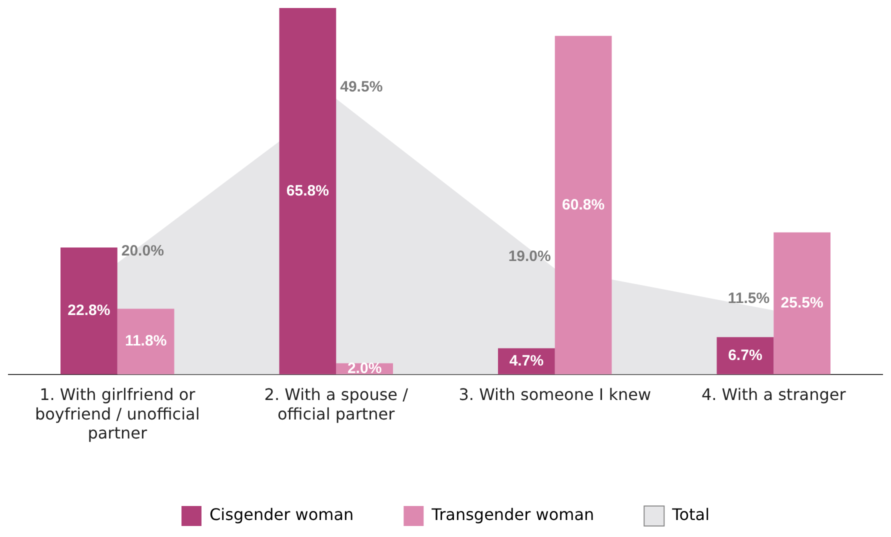 This screenshot has height=537, width=891. I want to click on data-label: 22.8%, so click(89, 311).